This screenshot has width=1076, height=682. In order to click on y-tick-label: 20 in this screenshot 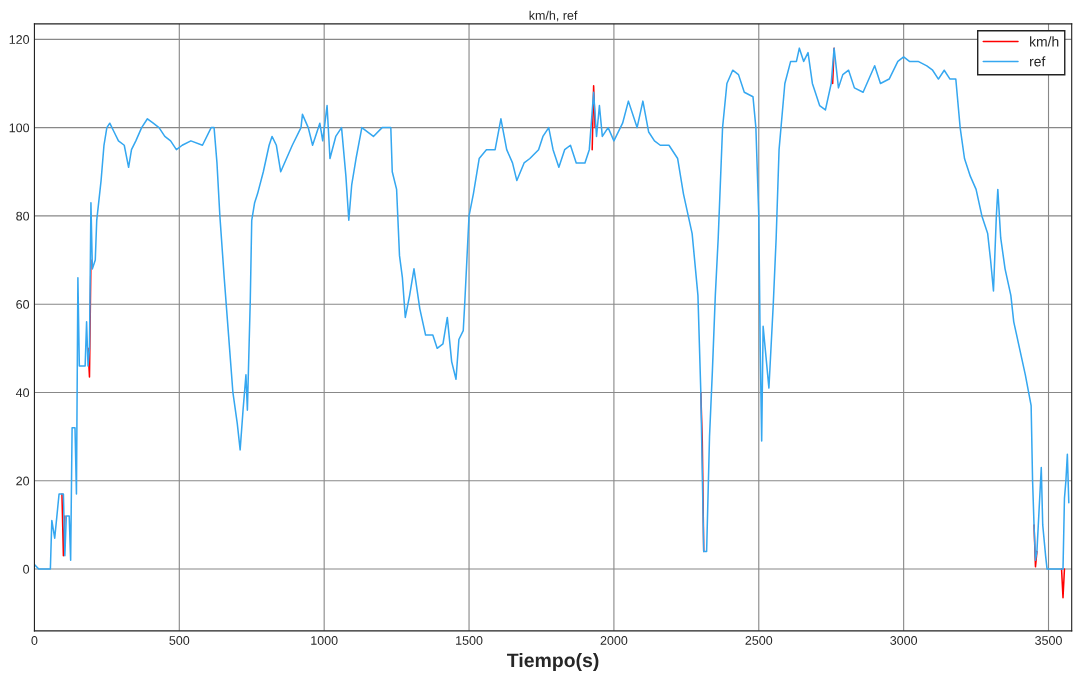, I will do `click(23, 481)`.